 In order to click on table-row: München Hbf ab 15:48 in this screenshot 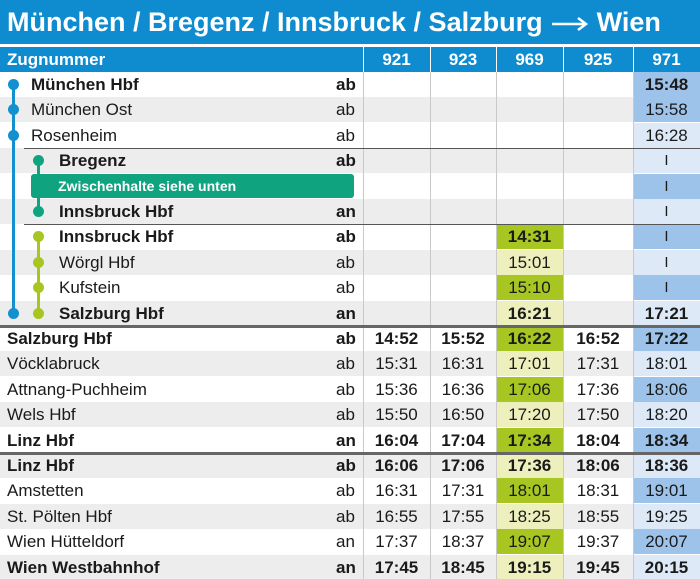, I will do `click(350, 84)`.